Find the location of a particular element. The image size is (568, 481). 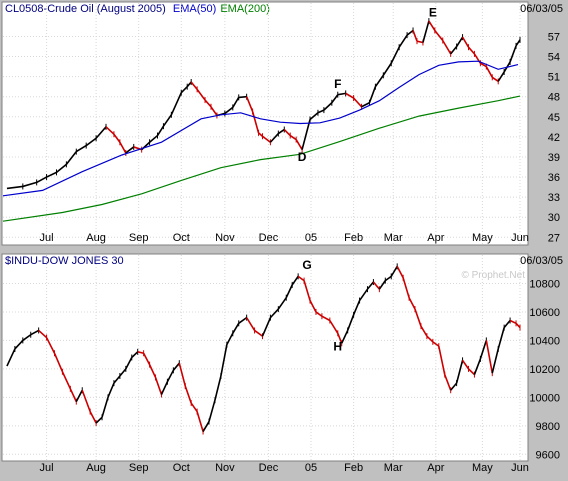

top-title-ema50: EMA(50) is located at coordinates (194, 9).